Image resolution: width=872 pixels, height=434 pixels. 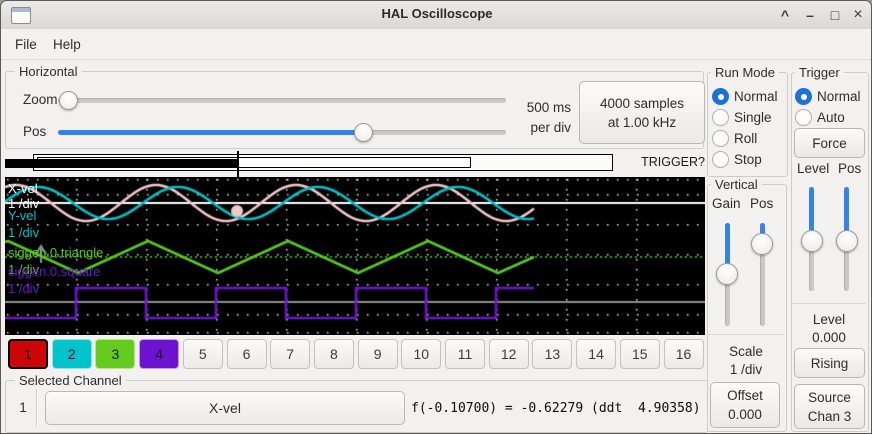 What do you see at coordinates (22, 215) in the screenshot?
I see `scope-channel-2-label: Y-vel` at bounding box center [22, 215].